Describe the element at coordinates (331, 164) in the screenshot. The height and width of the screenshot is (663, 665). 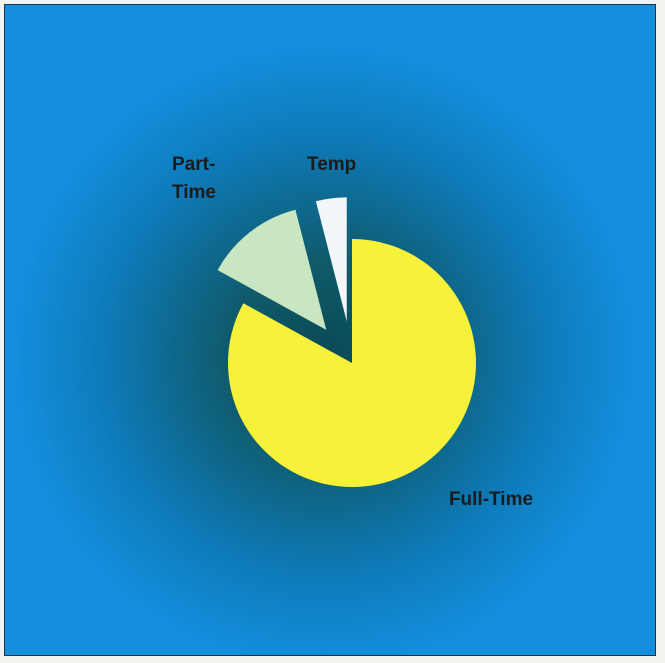
I see `label-temp: Temp` at that location.